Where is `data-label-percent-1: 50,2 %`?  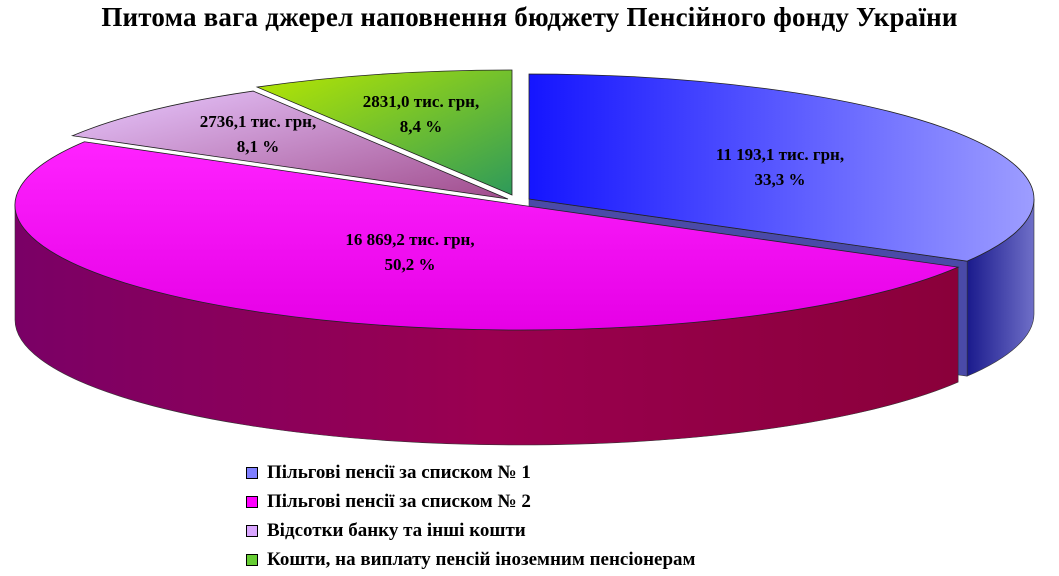
data-label-percent-1: 50,2 % is located at coordinates (410, 264).